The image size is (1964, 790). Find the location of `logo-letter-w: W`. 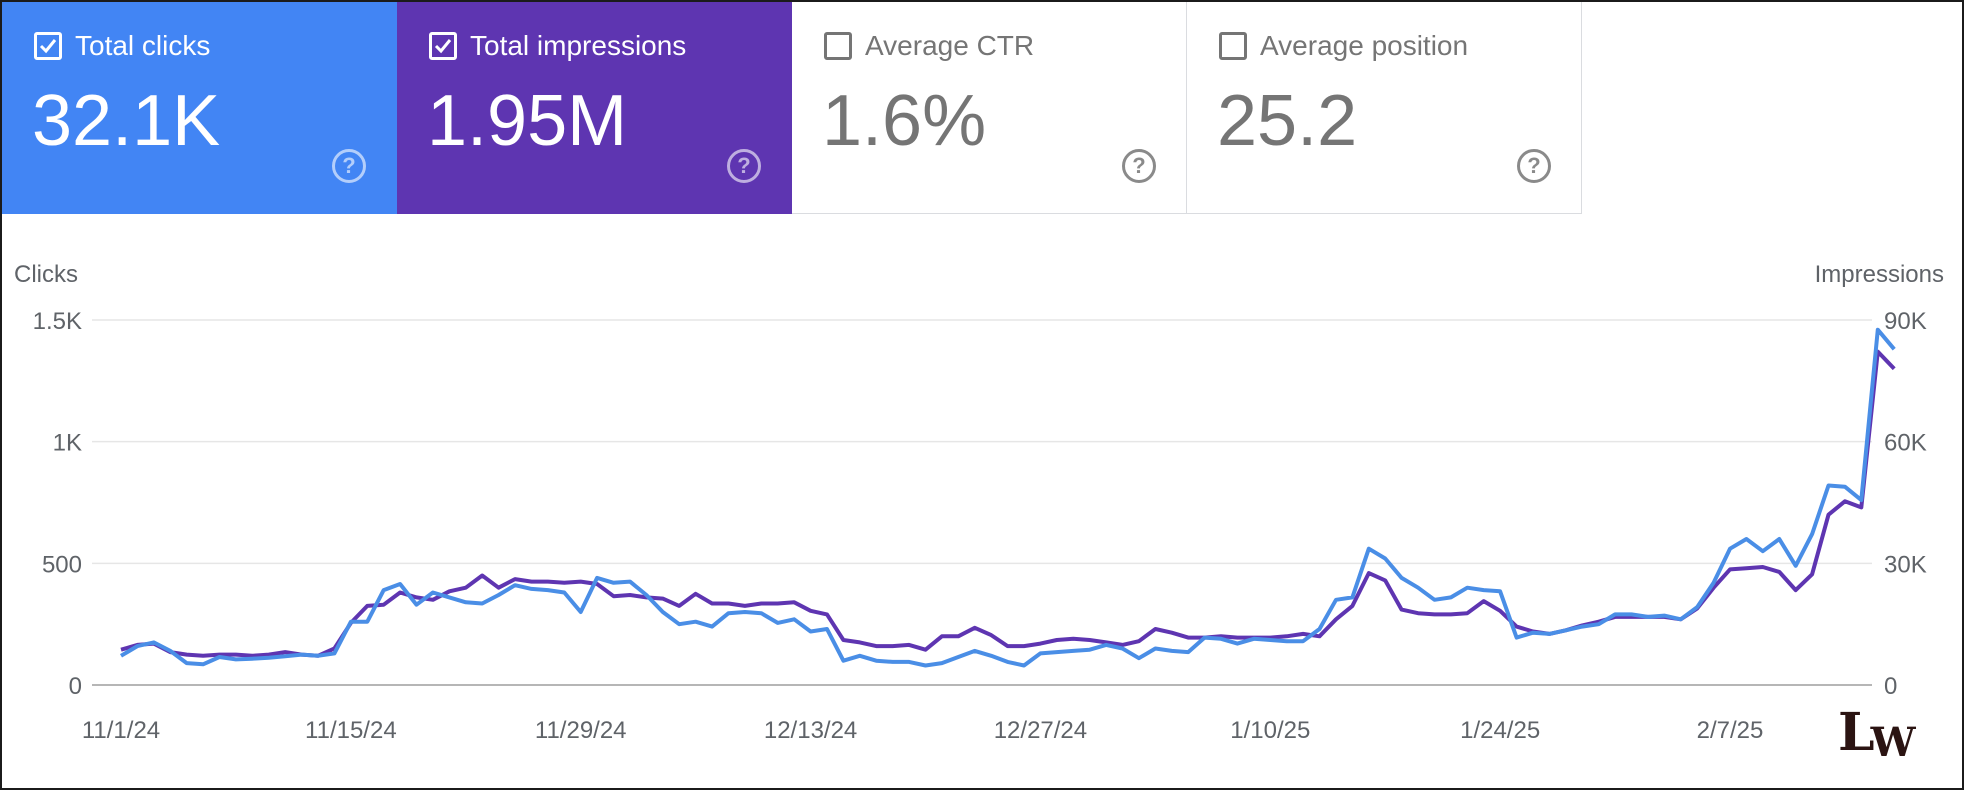

logo-letter-w: W is located at coordinates (1893, 742).